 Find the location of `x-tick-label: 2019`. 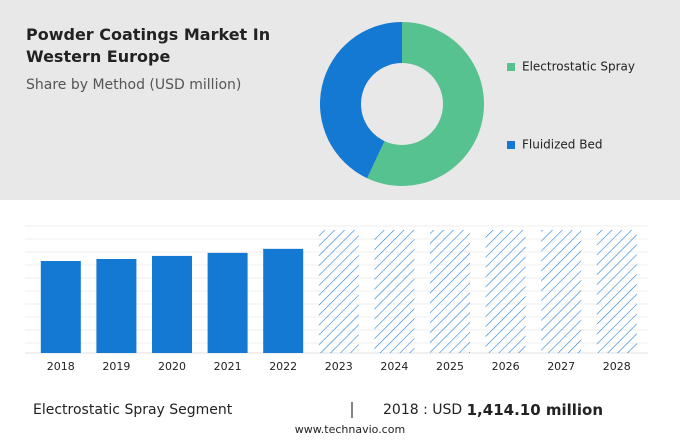

x-tick-label: 2019 is located at coordinates (116, 366).